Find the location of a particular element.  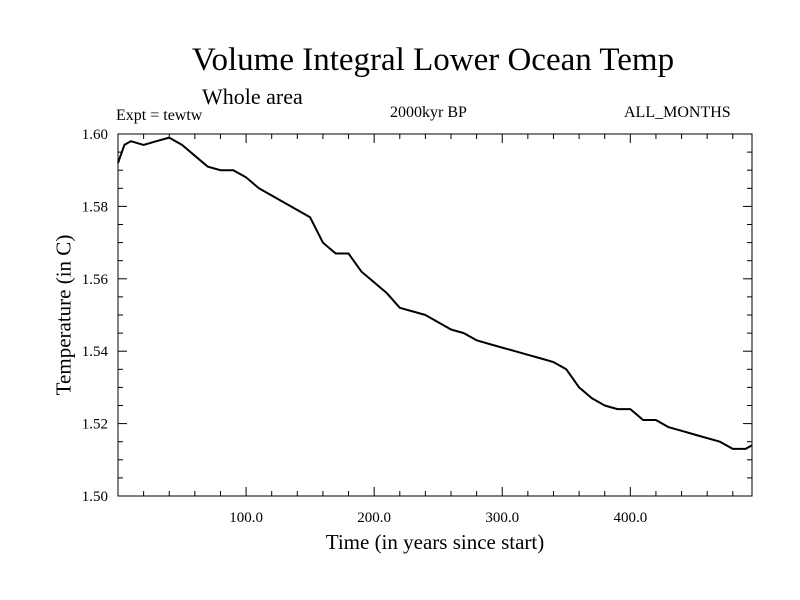

period-label: 2000kyr BP is located at coordinates (428, 112).